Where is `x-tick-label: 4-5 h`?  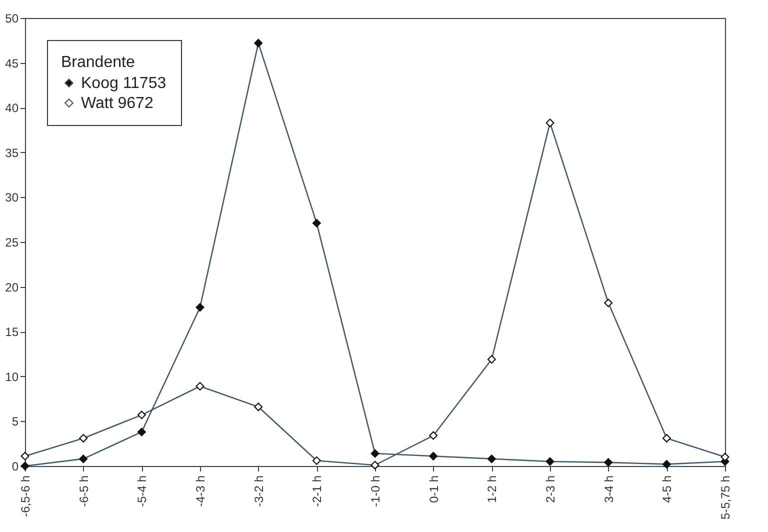 x-tick-label: 4-5 h is located at coordinates (667, 489).